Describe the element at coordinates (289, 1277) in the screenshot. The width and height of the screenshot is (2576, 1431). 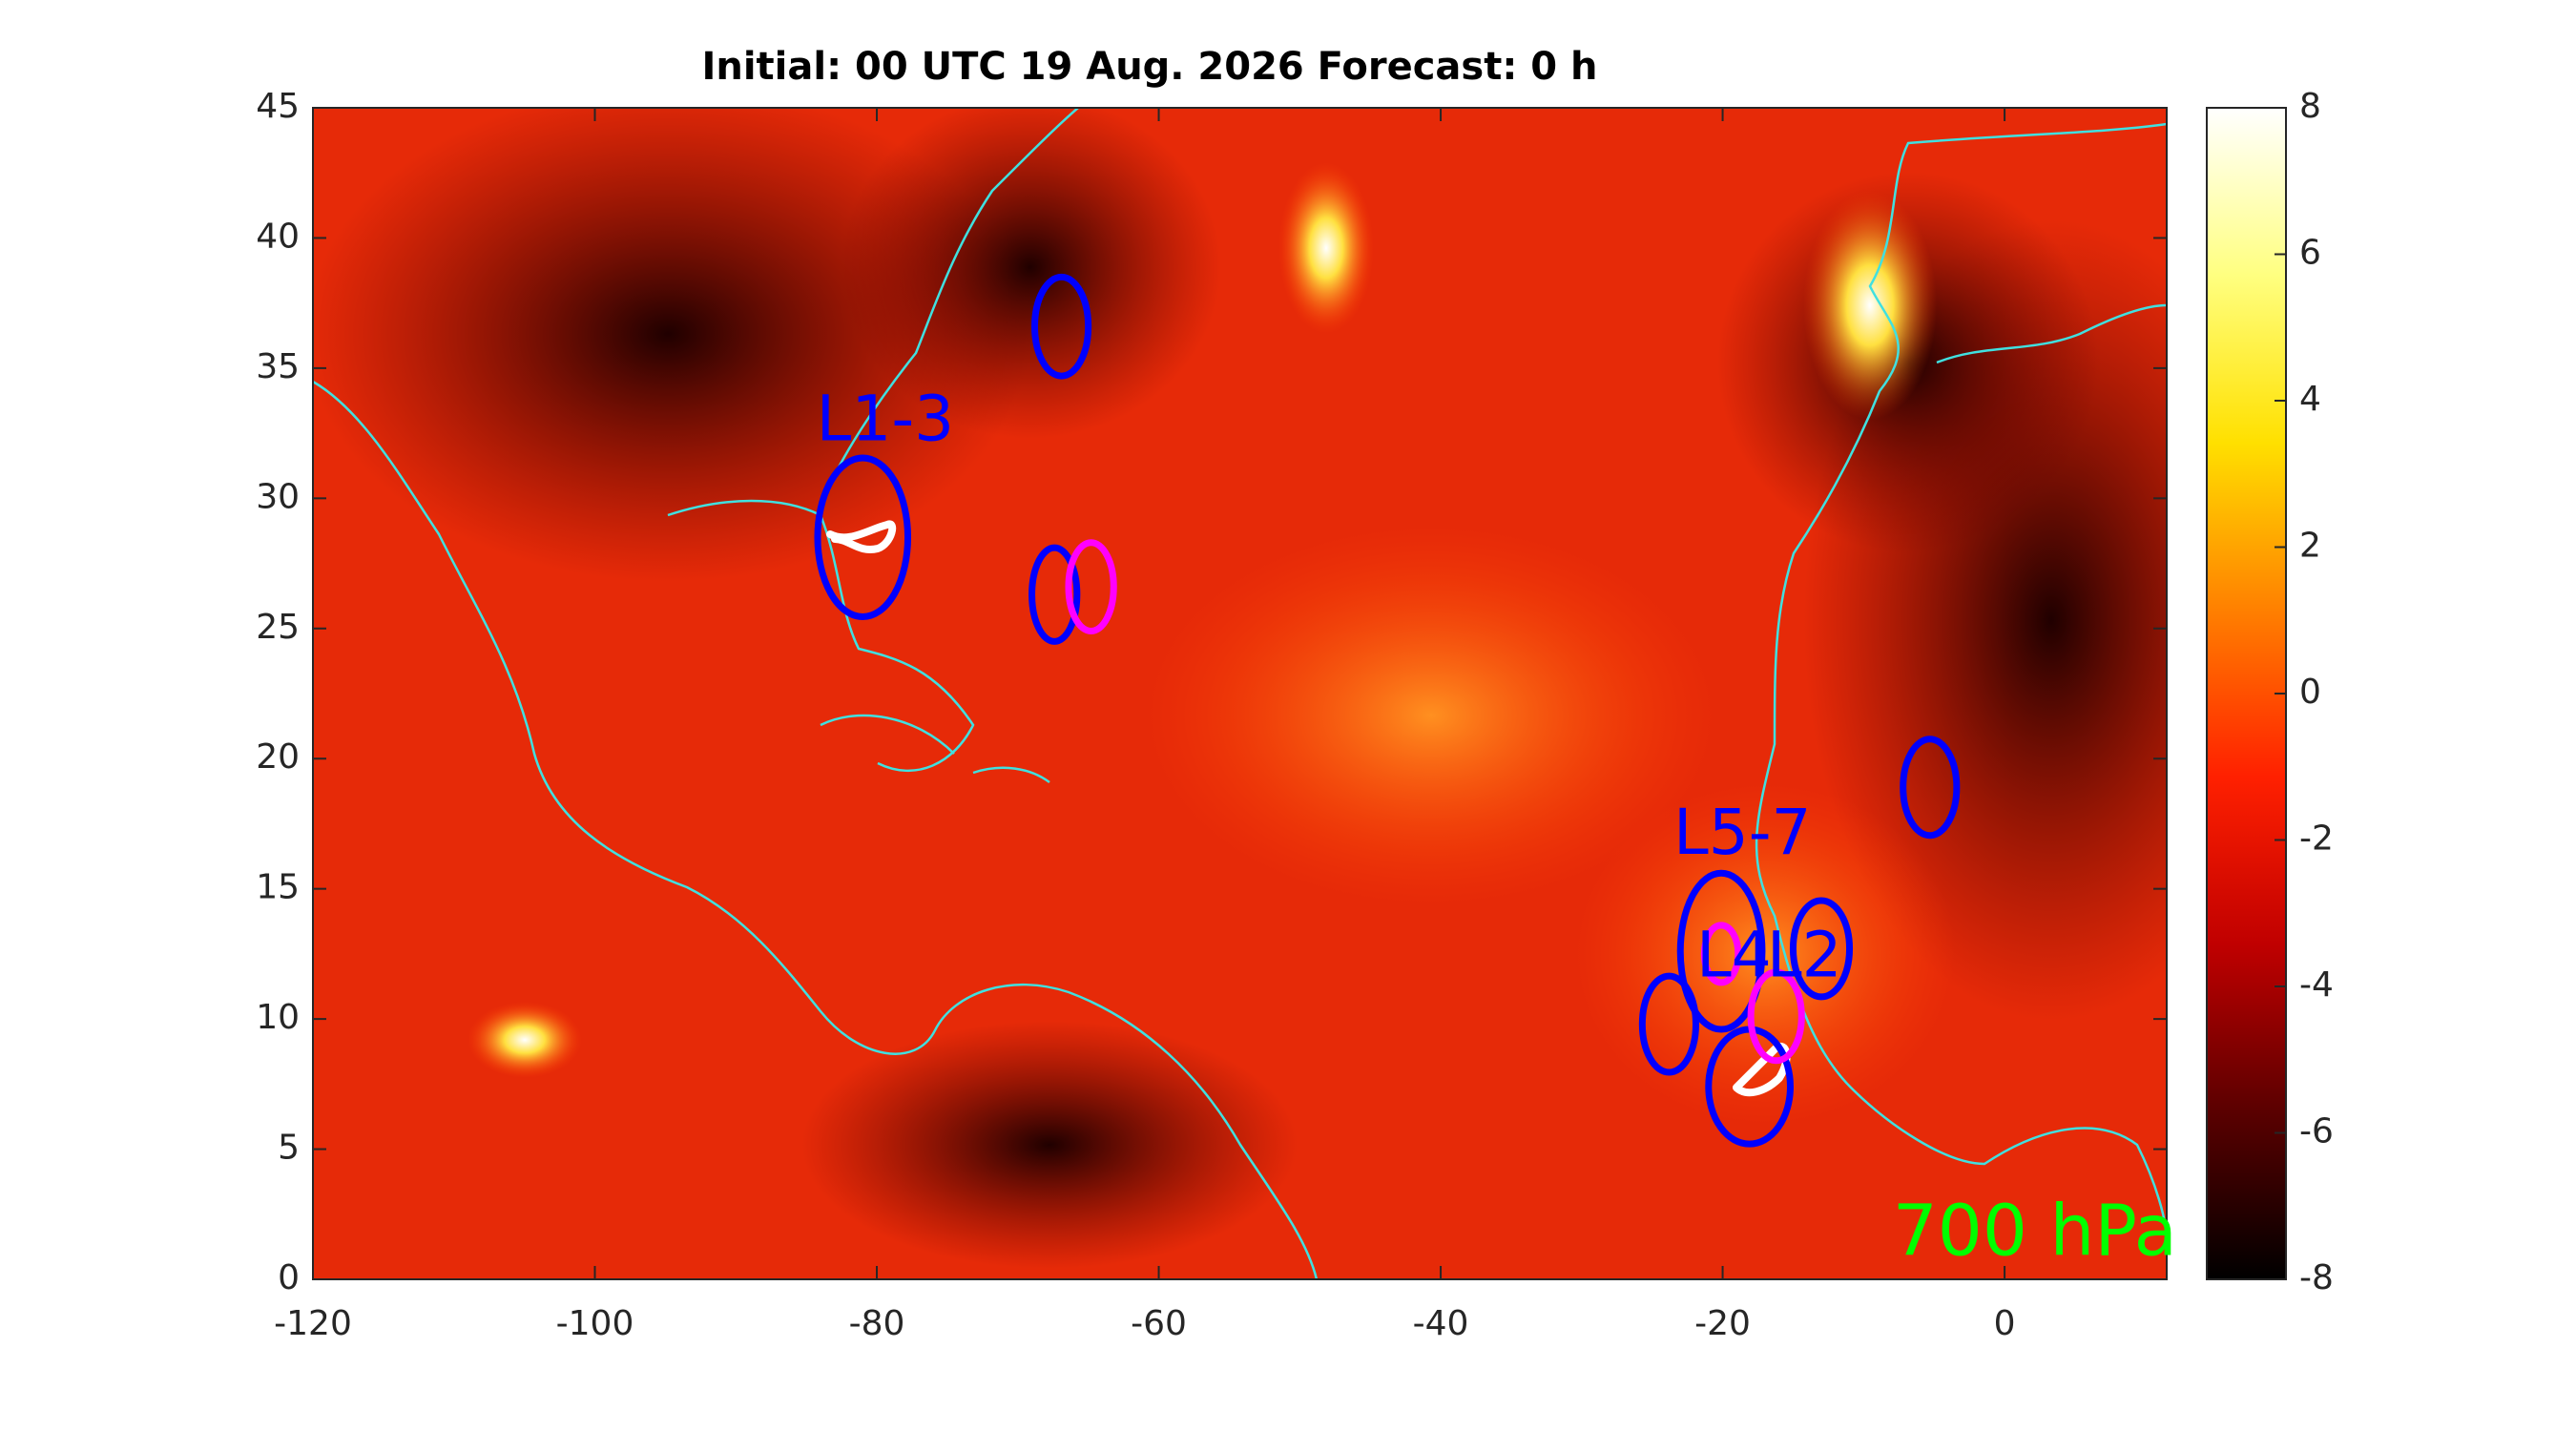
I see `y-tick-label: 0` at that location.